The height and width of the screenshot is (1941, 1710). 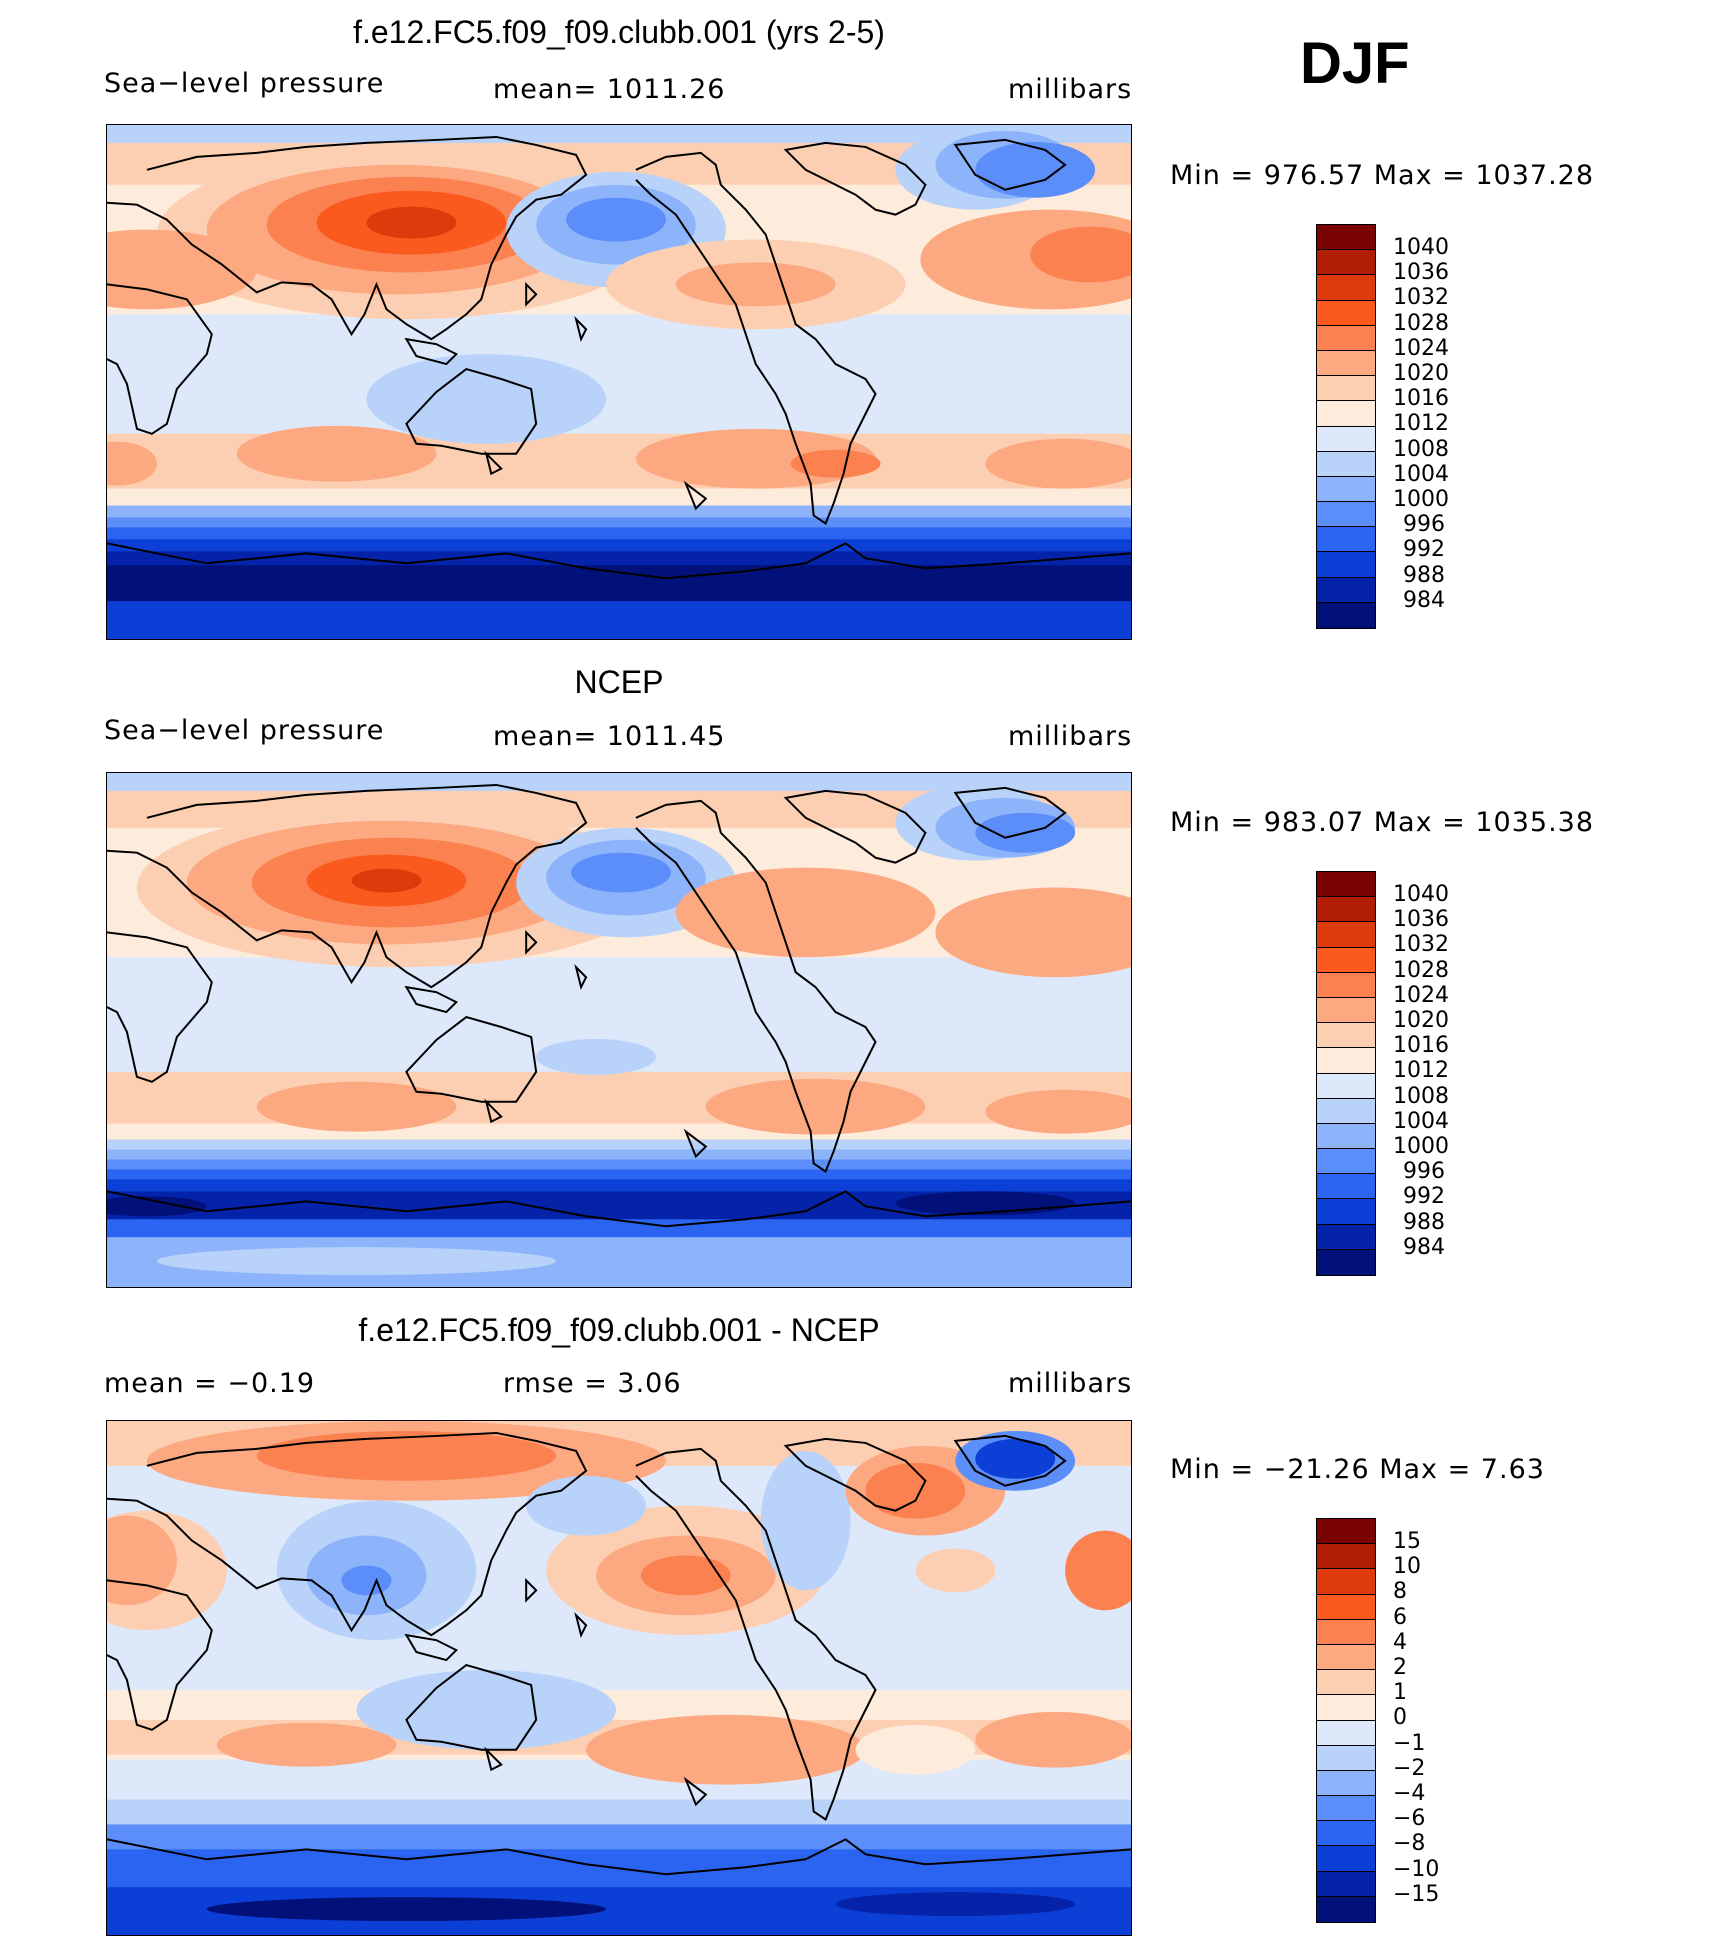 What do you see at coordinates (1400, 1667) in the screenshot?
I see `colorbar-label: 2` at bounding box center [1400, 1667].